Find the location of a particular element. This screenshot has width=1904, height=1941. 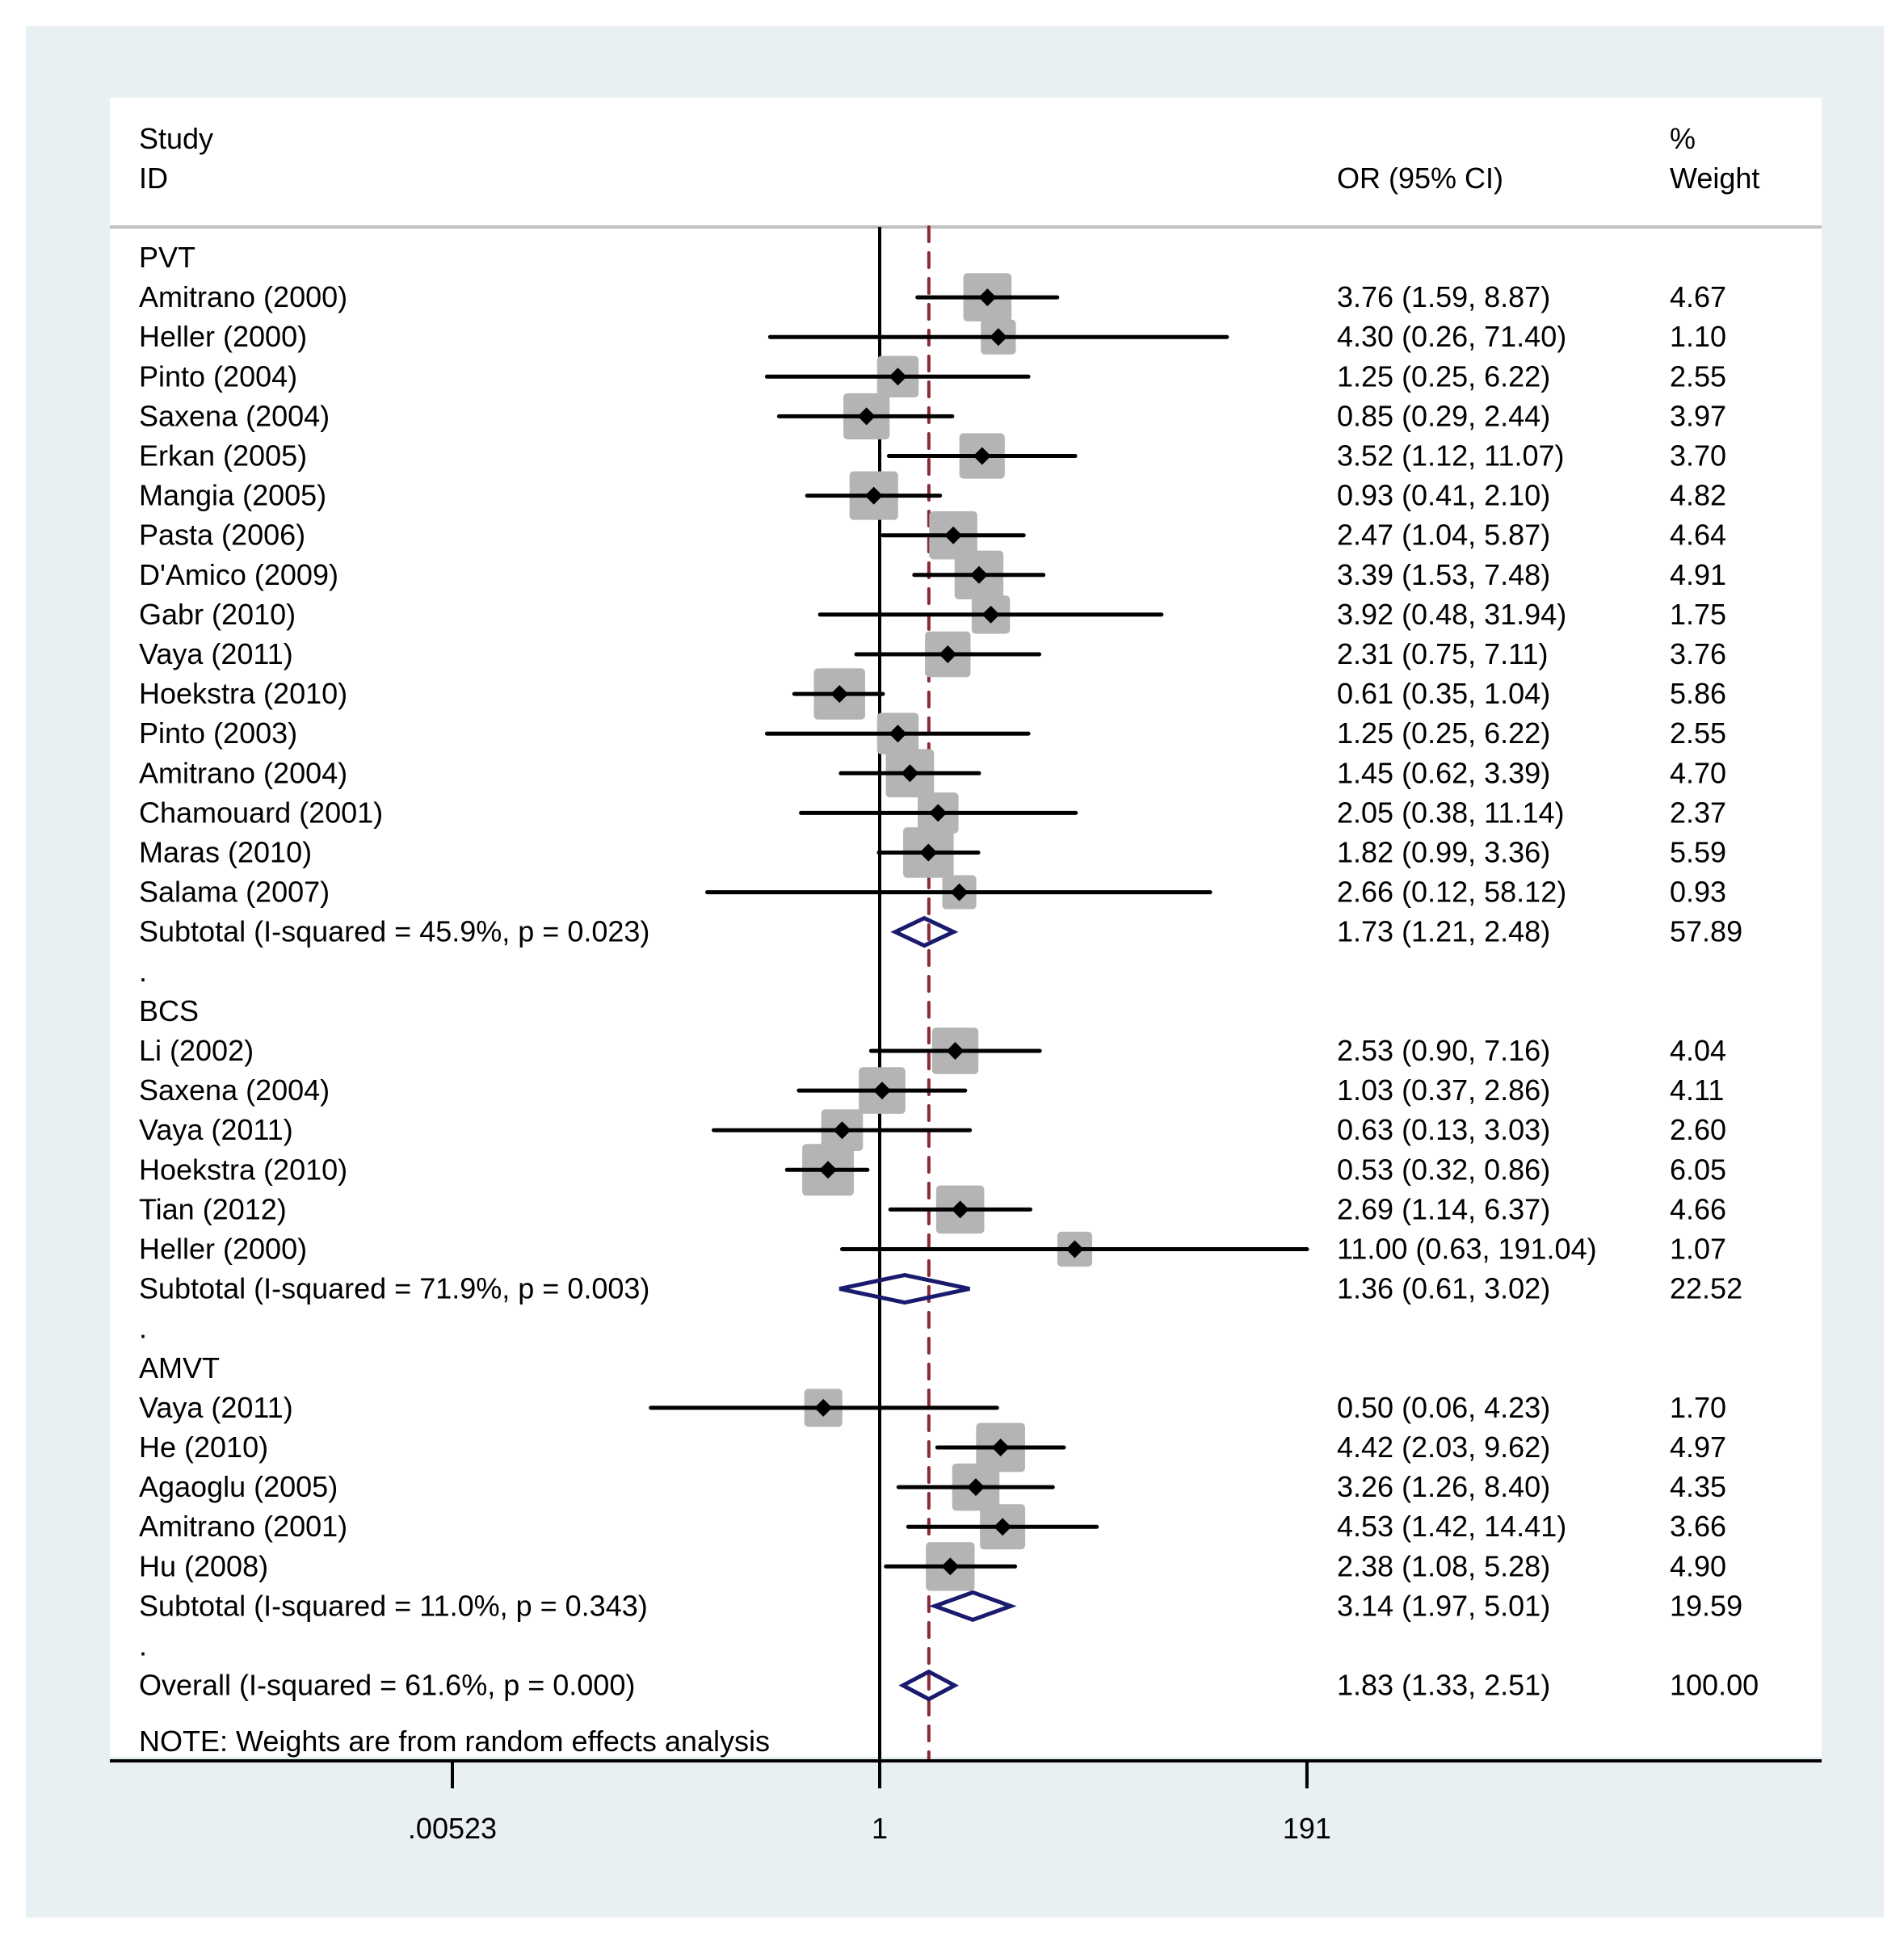

study-label: Salama (2007) is located at coordinates (234, 892).